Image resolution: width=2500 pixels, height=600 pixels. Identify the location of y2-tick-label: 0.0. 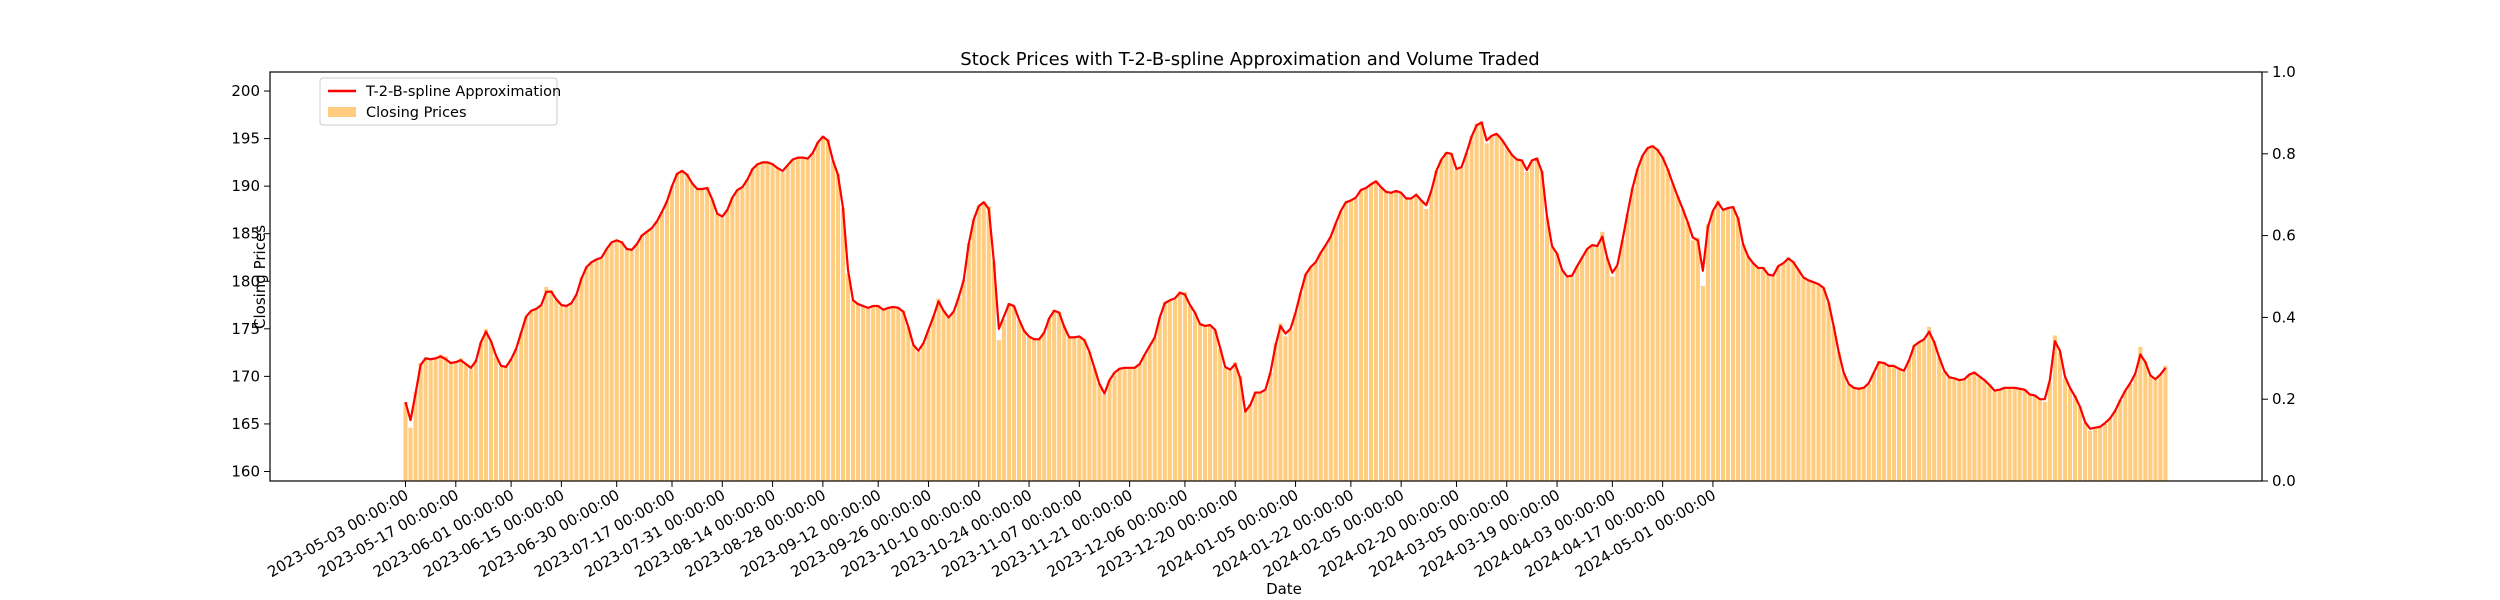
(2284, 481).